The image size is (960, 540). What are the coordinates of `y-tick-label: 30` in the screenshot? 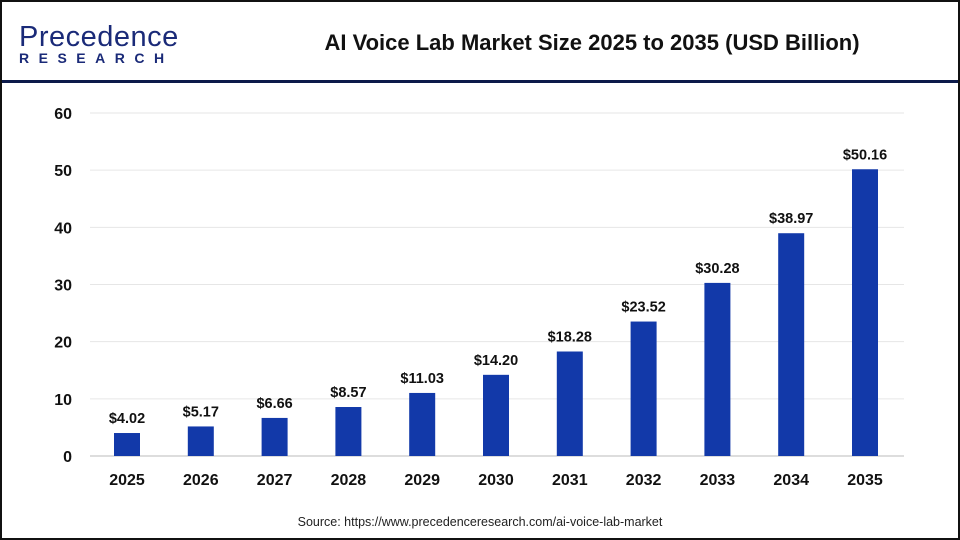 It's located at (63, 286).